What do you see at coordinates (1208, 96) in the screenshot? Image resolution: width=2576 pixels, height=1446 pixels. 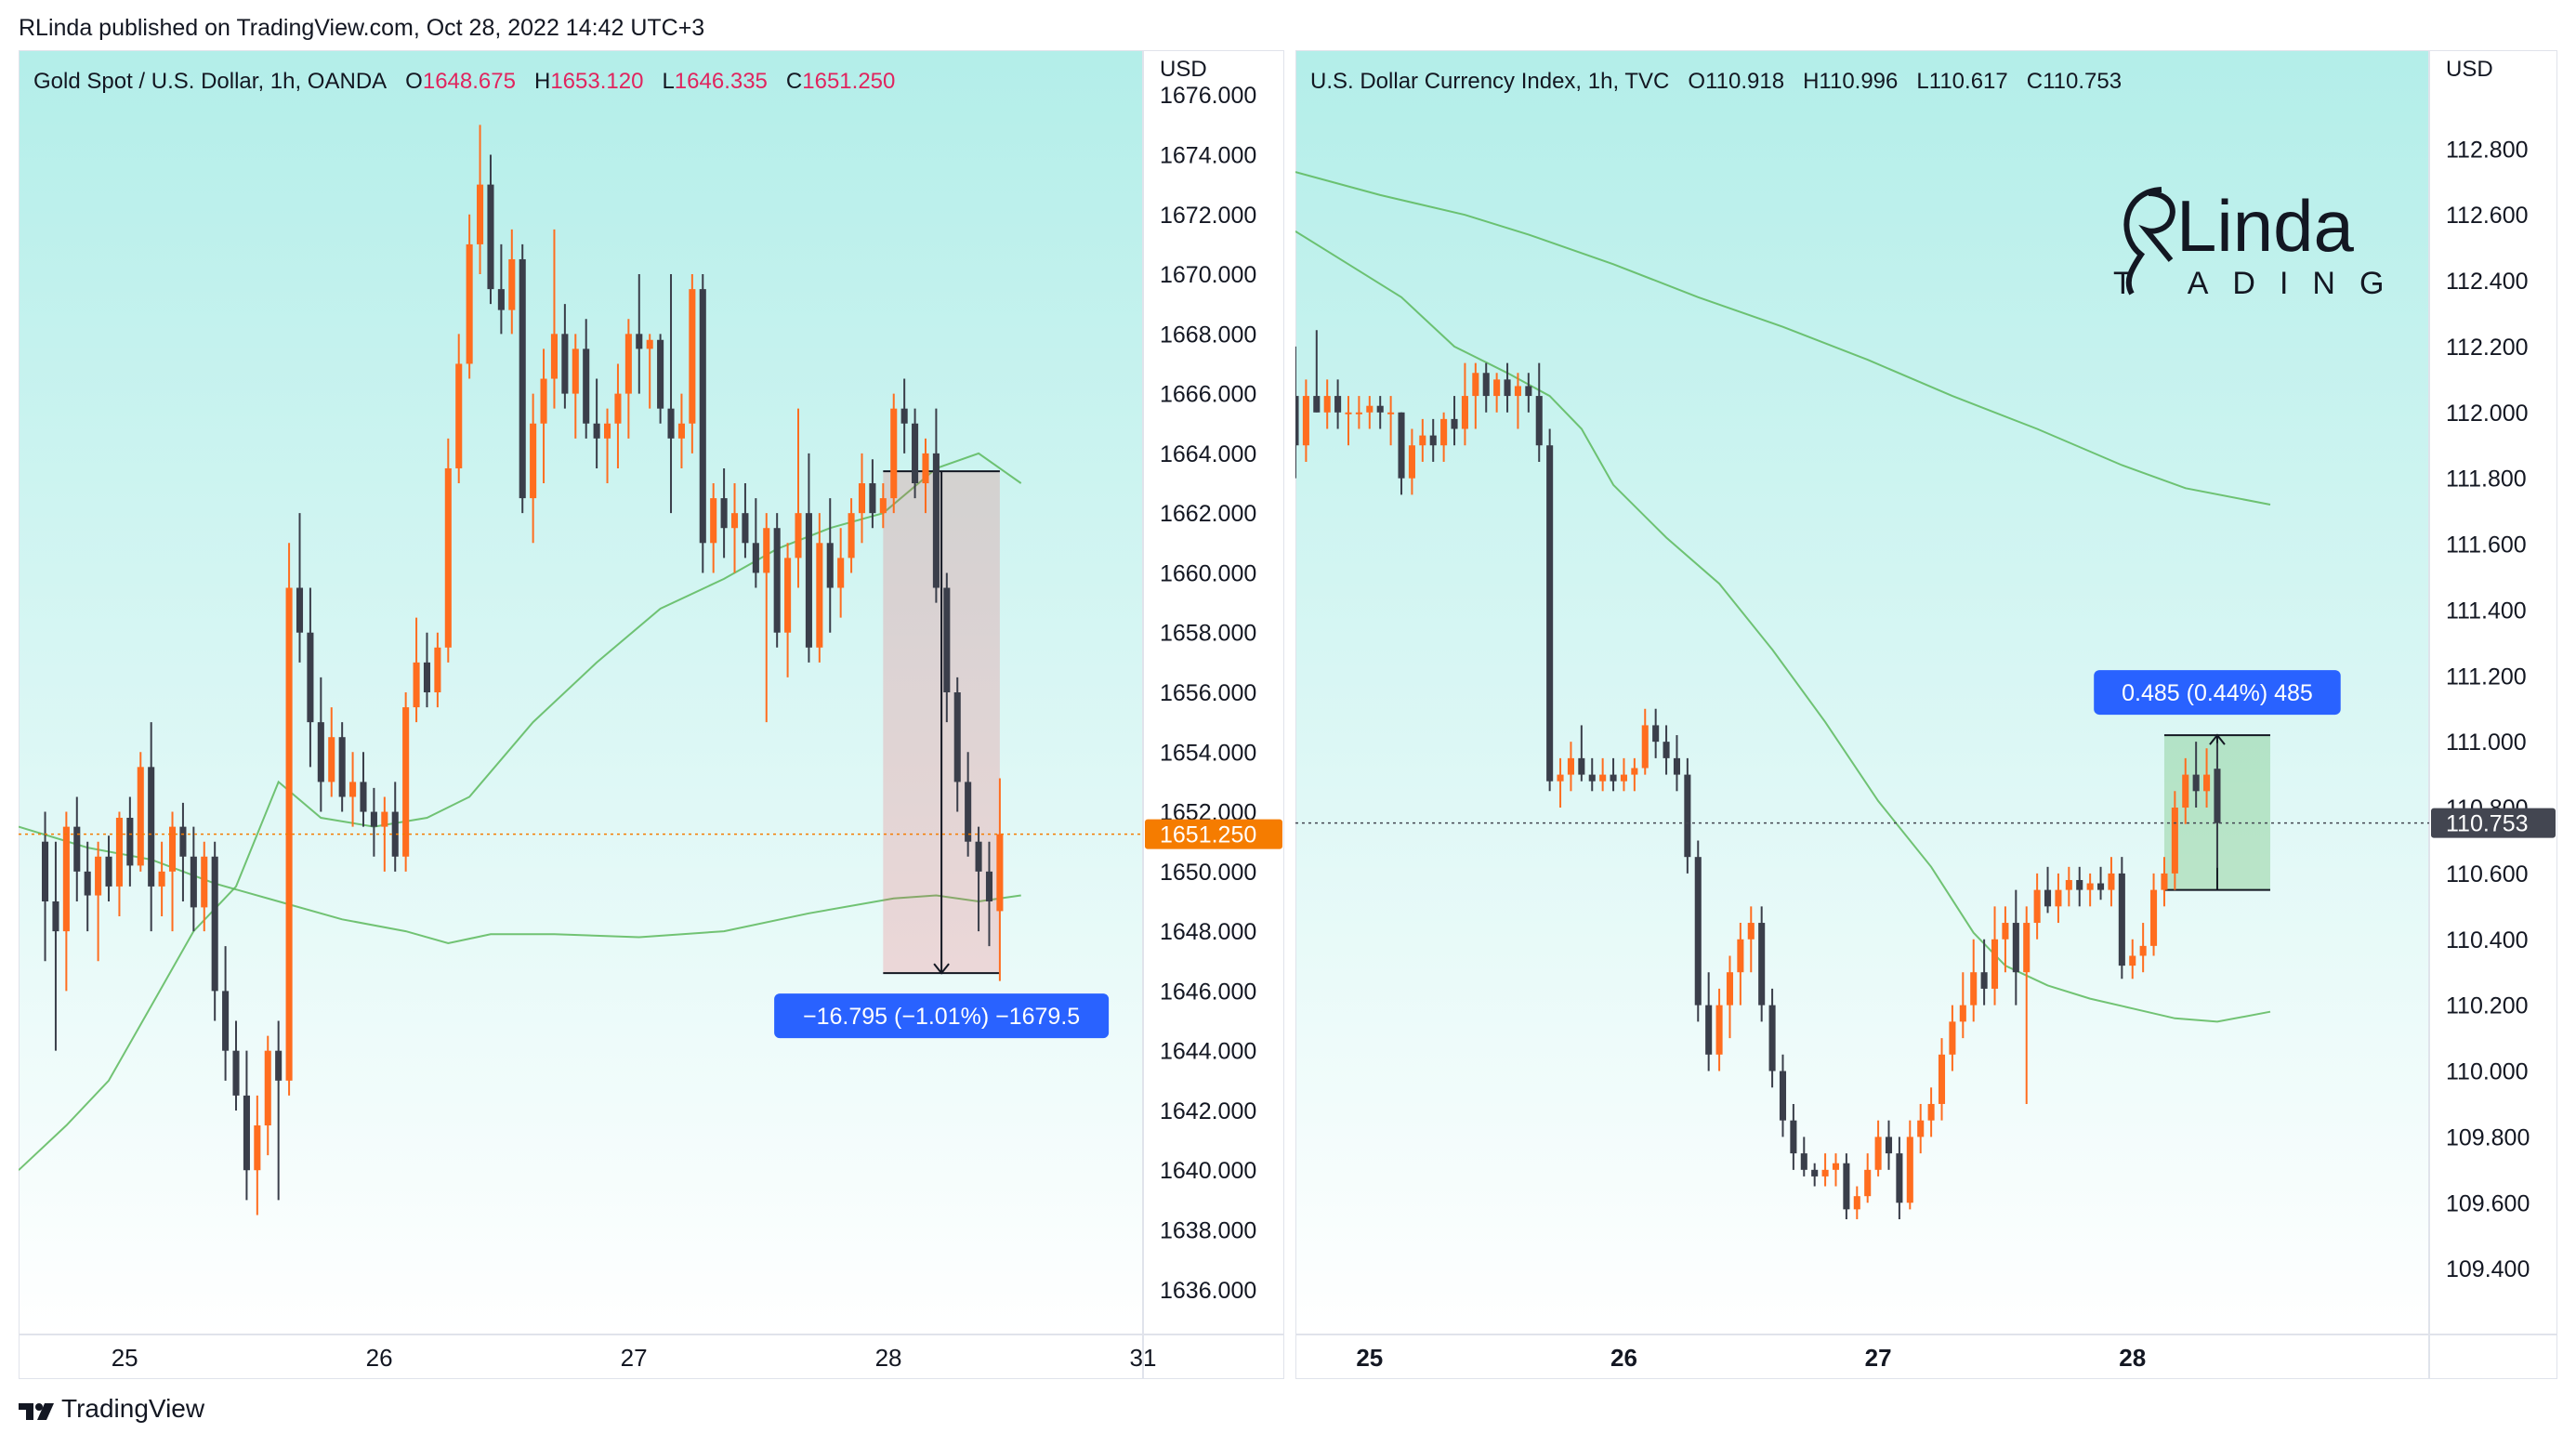 I see `gold-y-tick-label: 1676.000` at bounding box center [1208, 96].